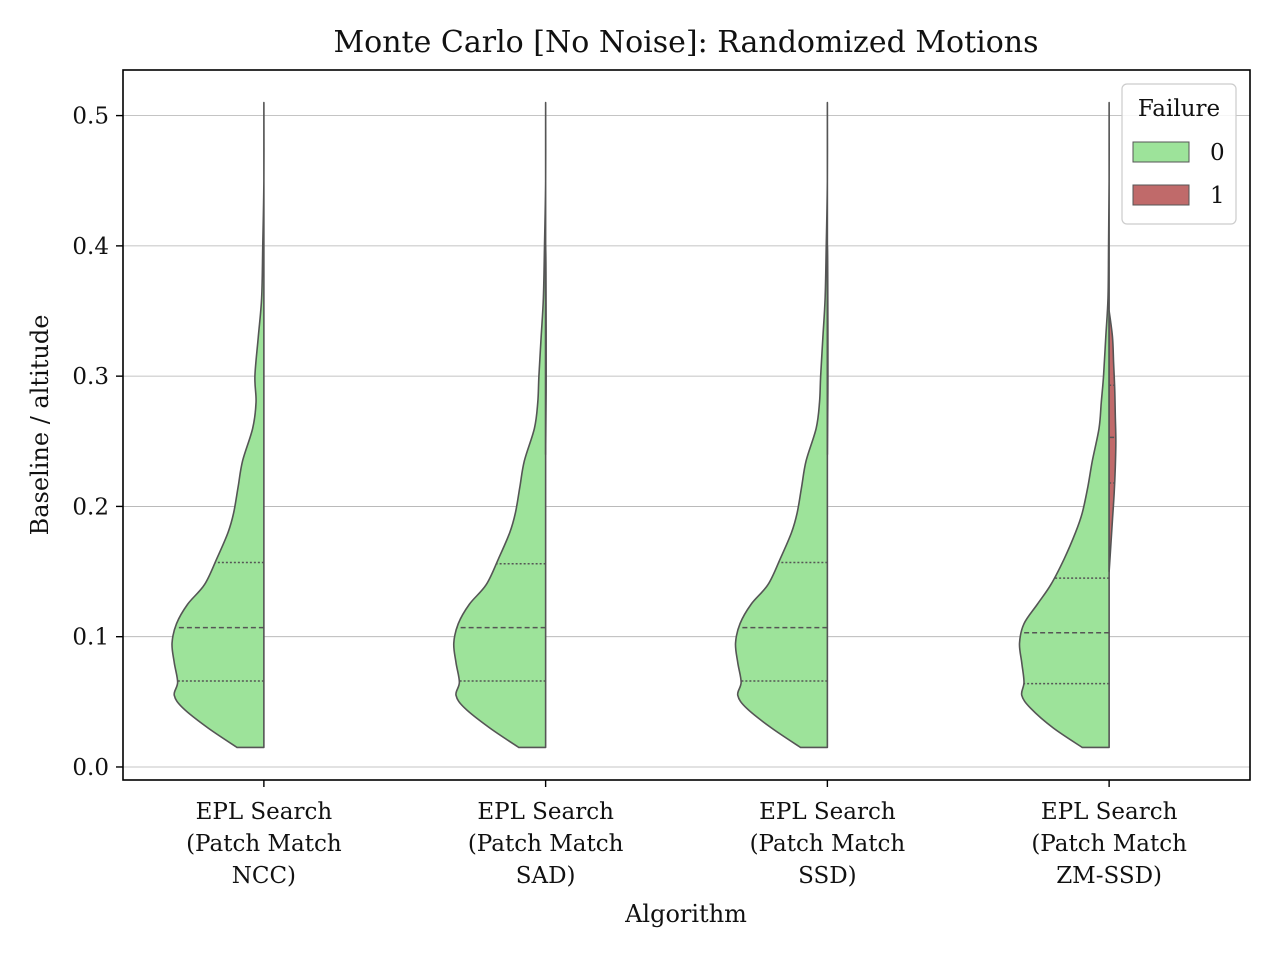 This screenshot has width=1280, height=960. Describe the element at coordinates (1109, 844) in the screenshot. I see `x-tick-label: EPL Search (Patch Match ZM-SSD)` at that location.